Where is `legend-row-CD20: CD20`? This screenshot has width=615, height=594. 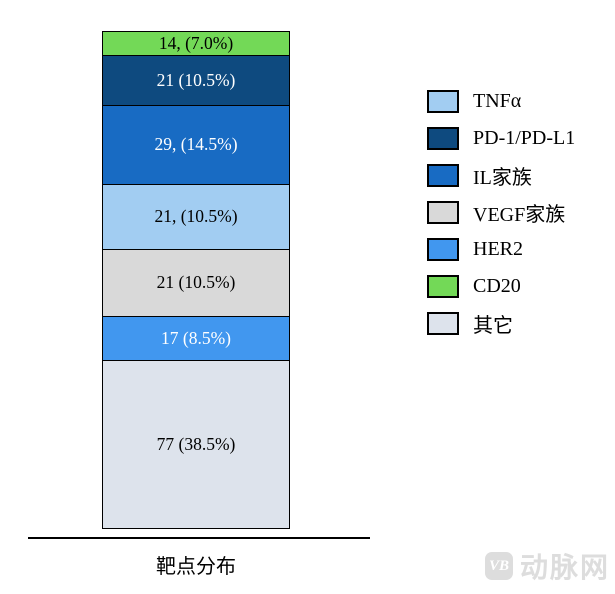 legend-row-CD20: CD20 is located at coordinates (501, 286).